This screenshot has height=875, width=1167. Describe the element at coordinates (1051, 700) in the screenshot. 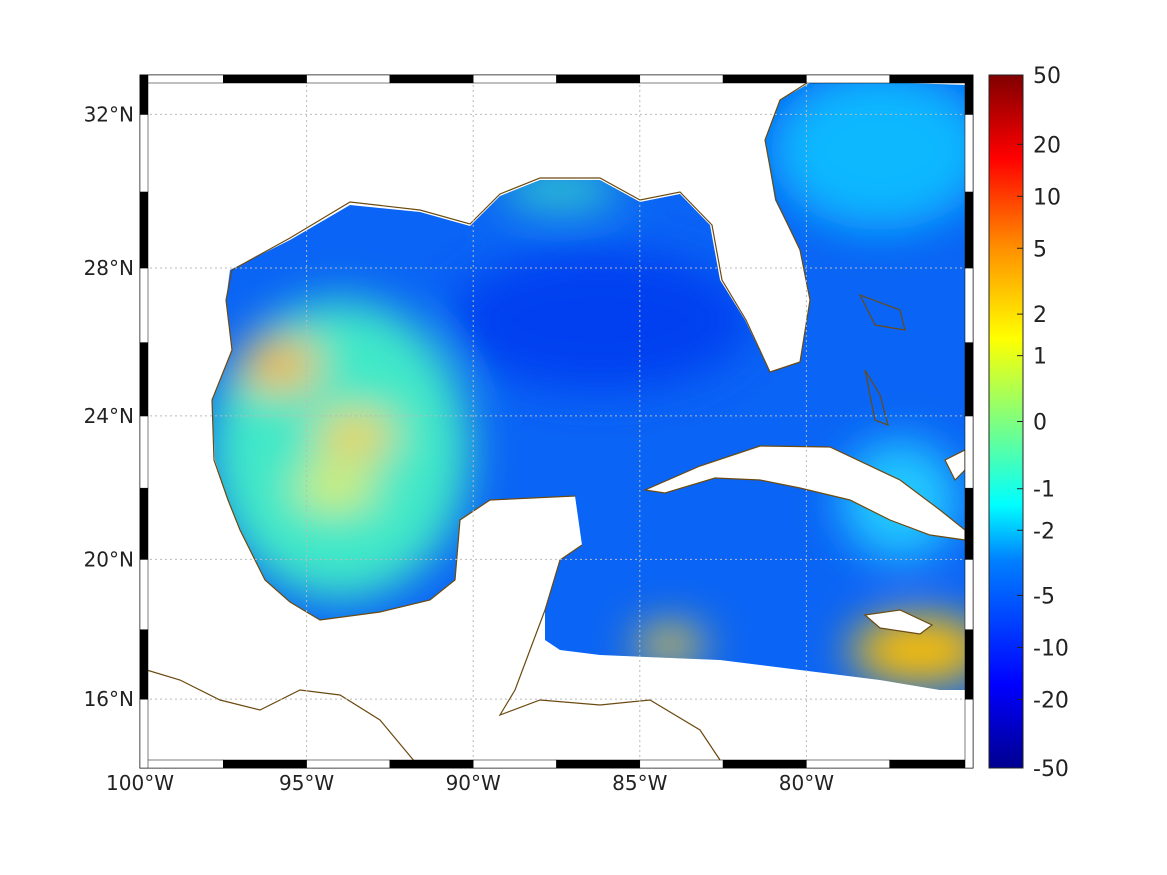

I see `colorbar-tick-label: -20` at that location.